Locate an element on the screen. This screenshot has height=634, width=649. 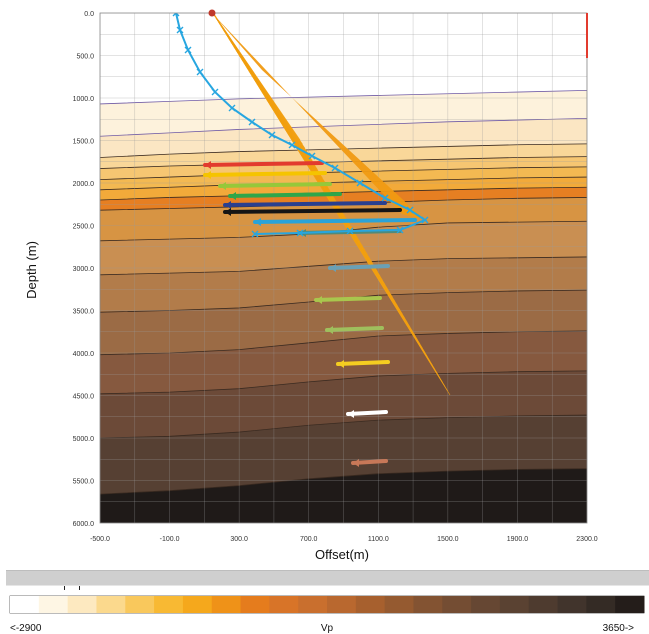
right-edge-marker is located at coordinates (587, 35).